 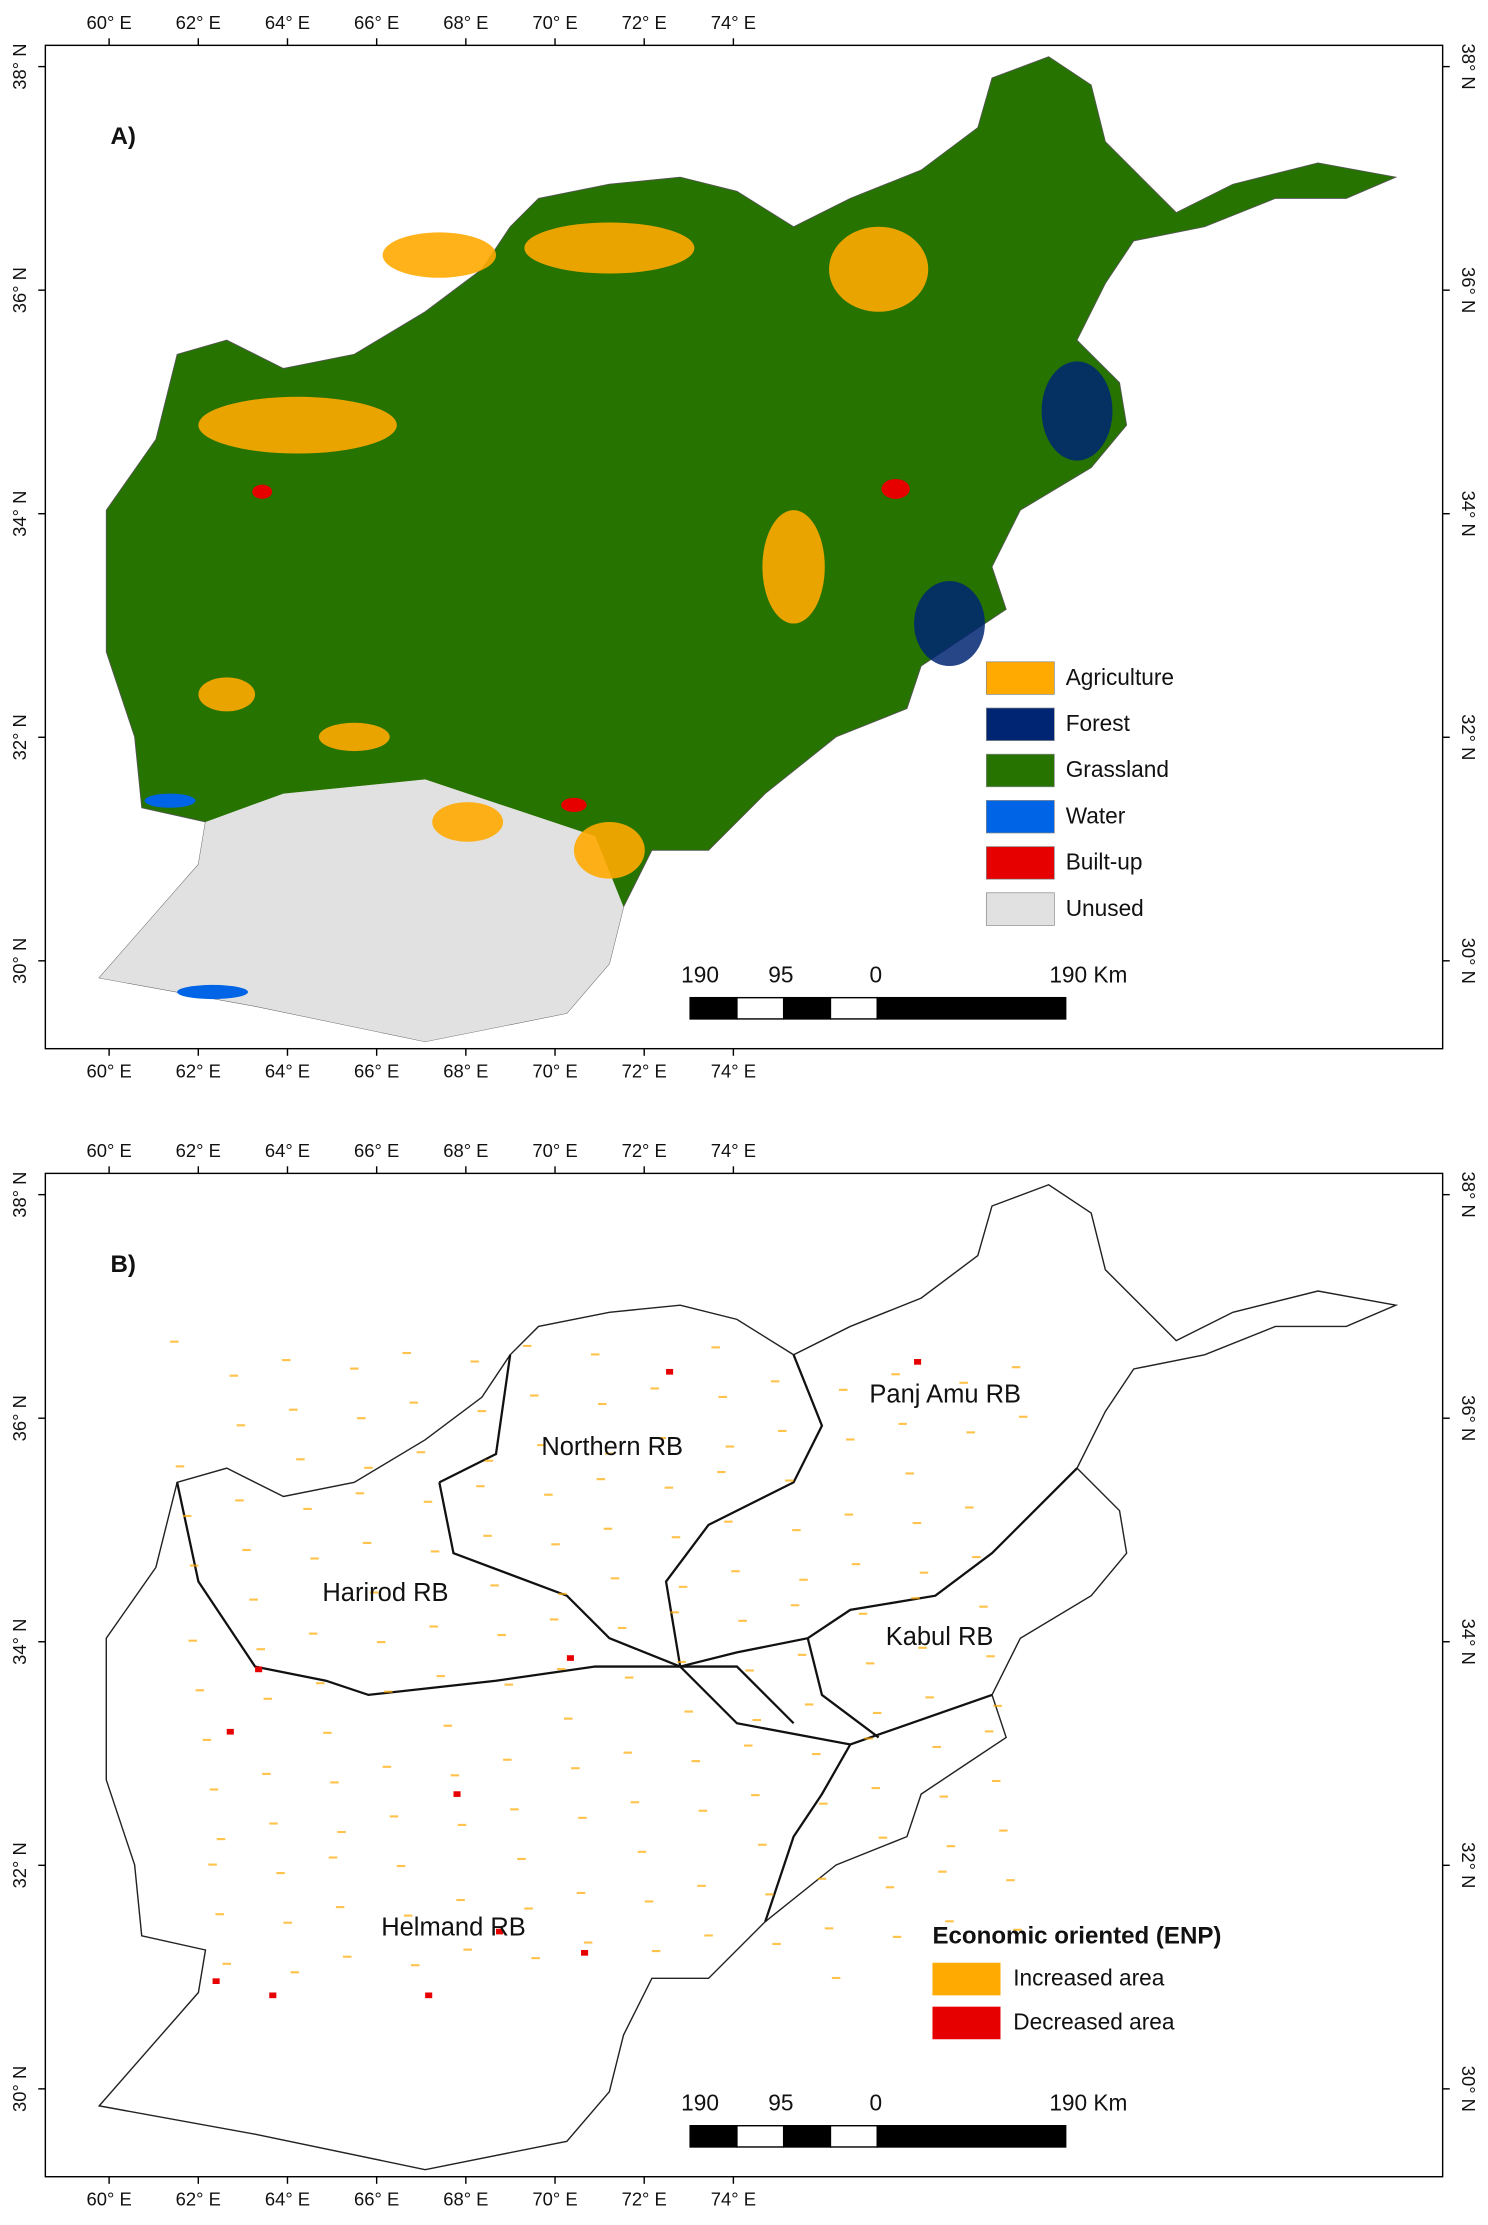 What do you see at coordinates (1089, 1978) in the screenshot?
I see `legend-label: Increased area` at bounding box center [1089, 1978].